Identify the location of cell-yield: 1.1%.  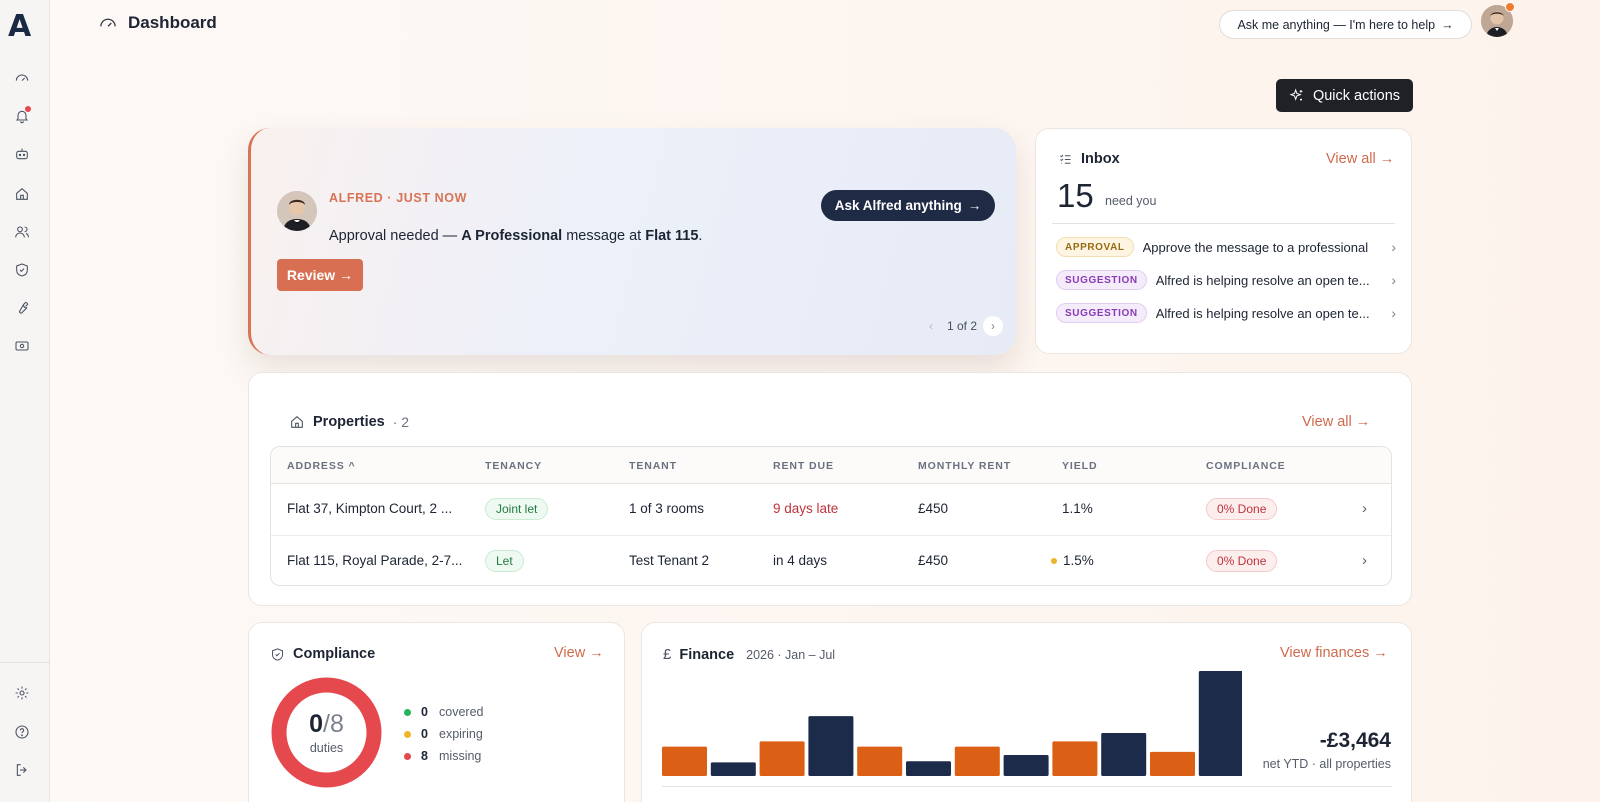
(1077, 508).